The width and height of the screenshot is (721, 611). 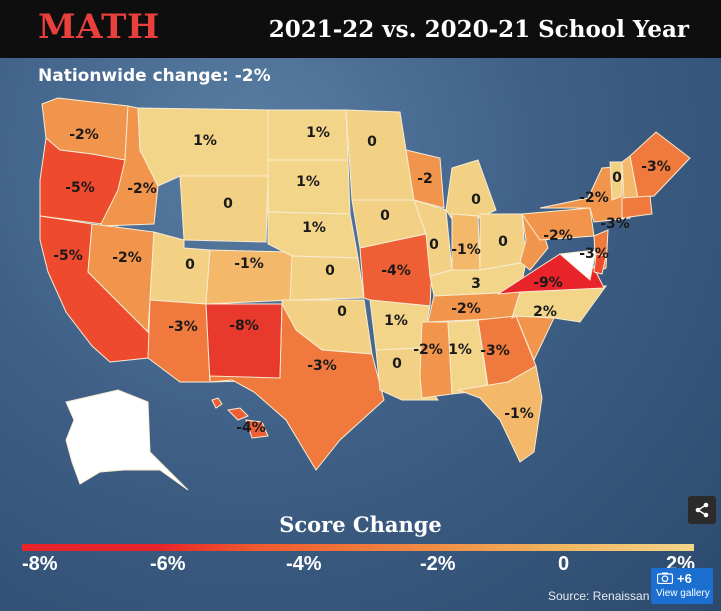 I want to click on state-label-mt: 1%, so click(x=205, y=141).